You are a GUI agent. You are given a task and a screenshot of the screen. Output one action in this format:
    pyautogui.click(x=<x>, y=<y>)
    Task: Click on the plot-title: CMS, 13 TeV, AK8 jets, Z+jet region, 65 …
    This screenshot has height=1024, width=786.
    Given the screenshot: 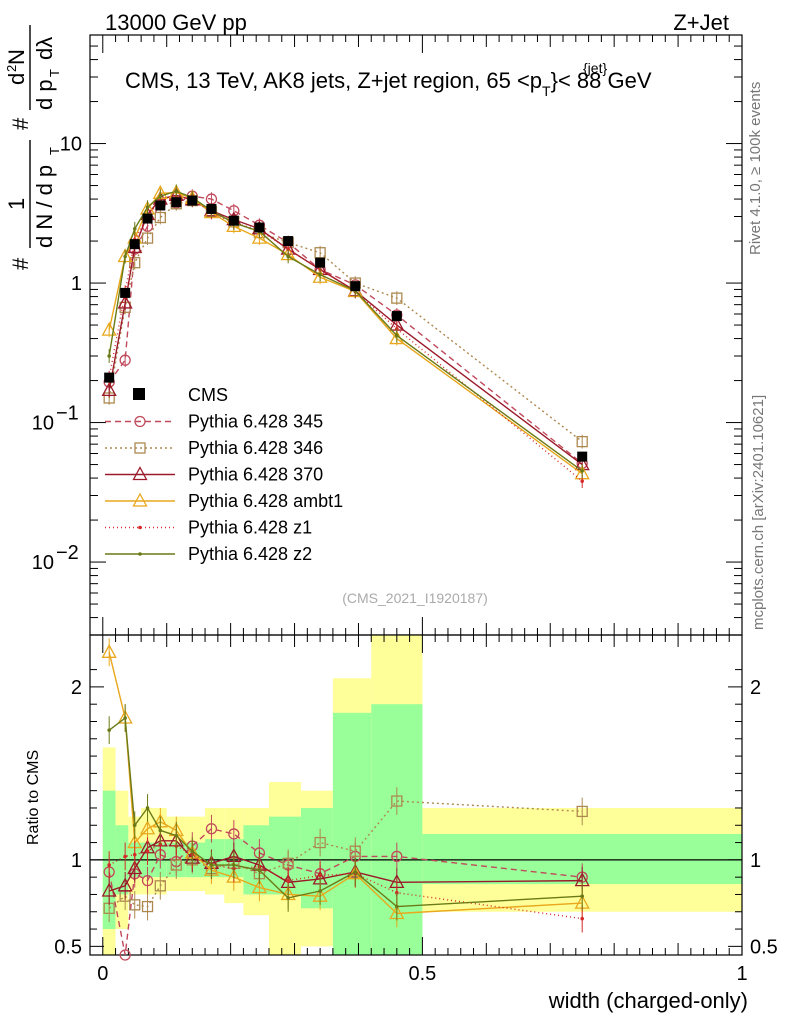 What is the action you would take?
    pyautogui.click(x=388, y=83)
    